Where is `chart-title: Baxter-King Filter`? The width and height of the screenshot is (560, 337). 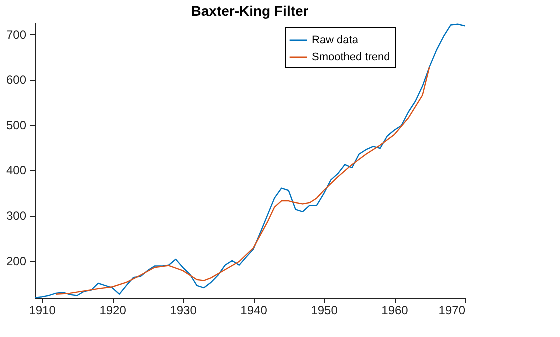 chart-title: Baxter-King Filter is located at coordinates (250, 11).